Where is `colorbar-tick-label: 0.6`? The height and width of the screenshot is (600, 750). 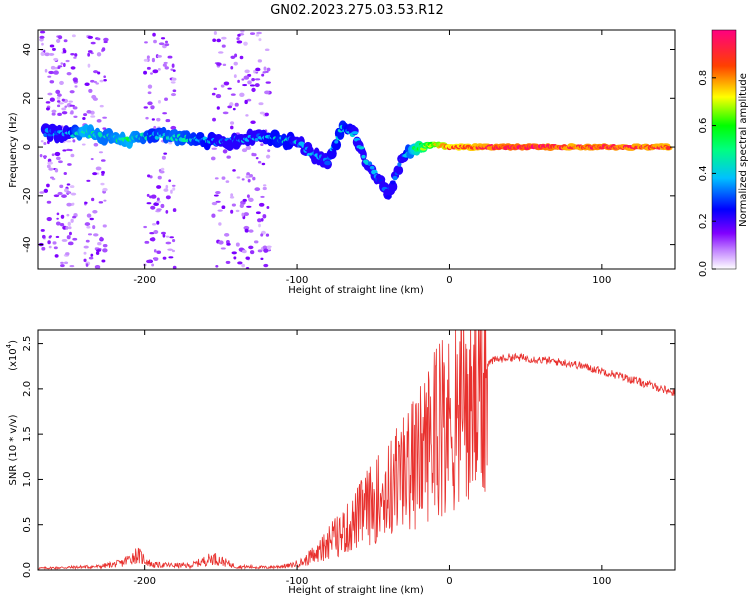 colorbar-tick-label: 0.6 is located at coordinates (703, 126).